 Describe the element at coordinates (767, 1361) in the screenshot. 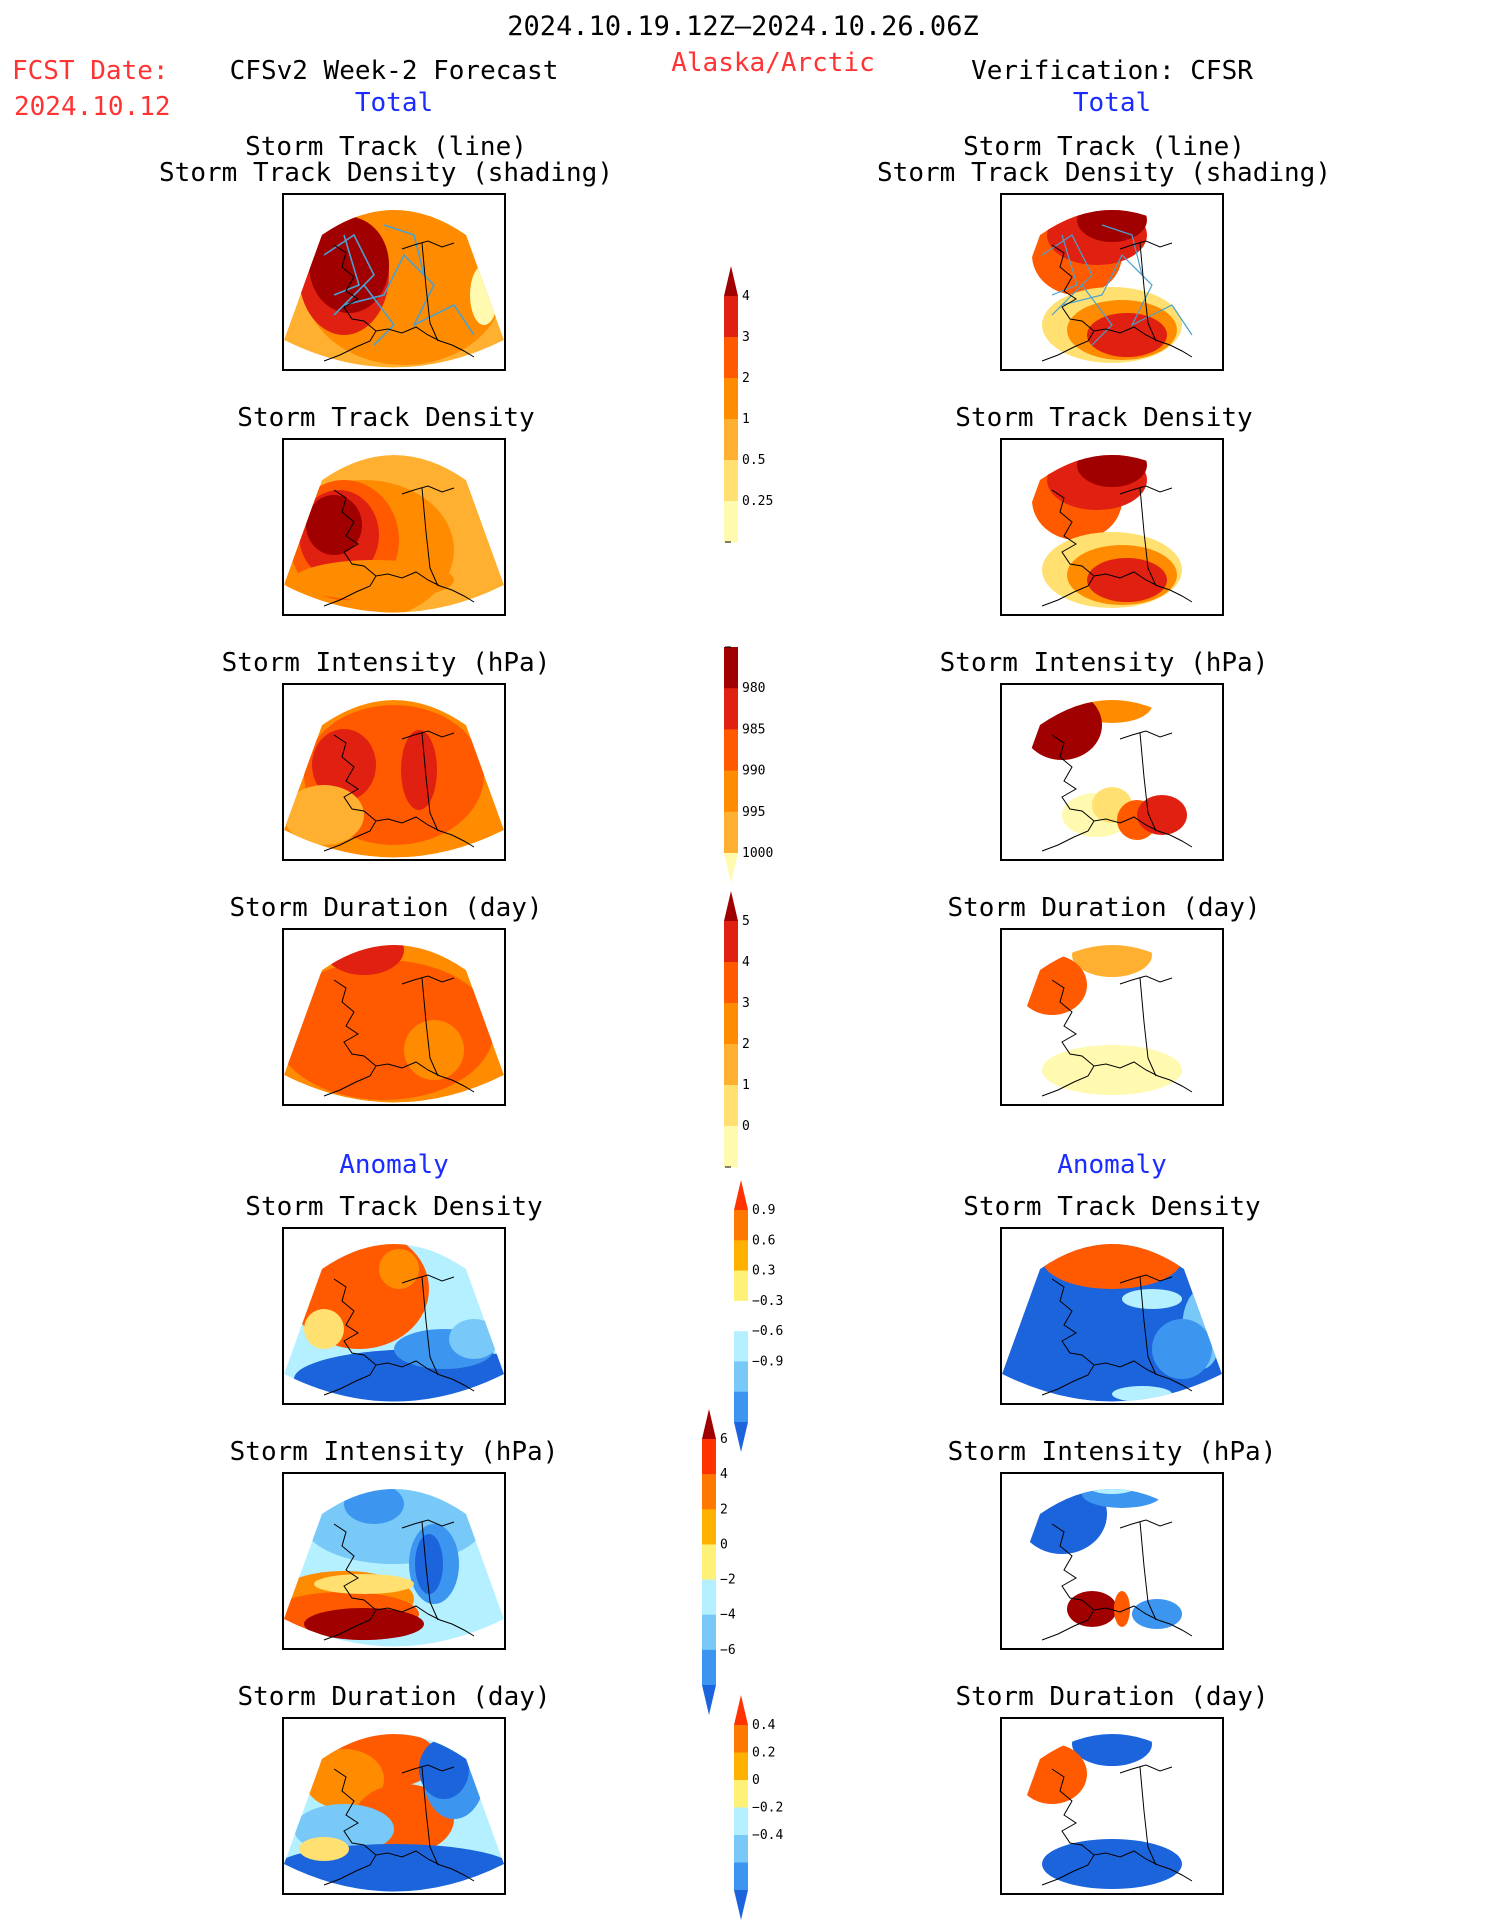

I see `colorbar-tick-label: −0.9` at that location.